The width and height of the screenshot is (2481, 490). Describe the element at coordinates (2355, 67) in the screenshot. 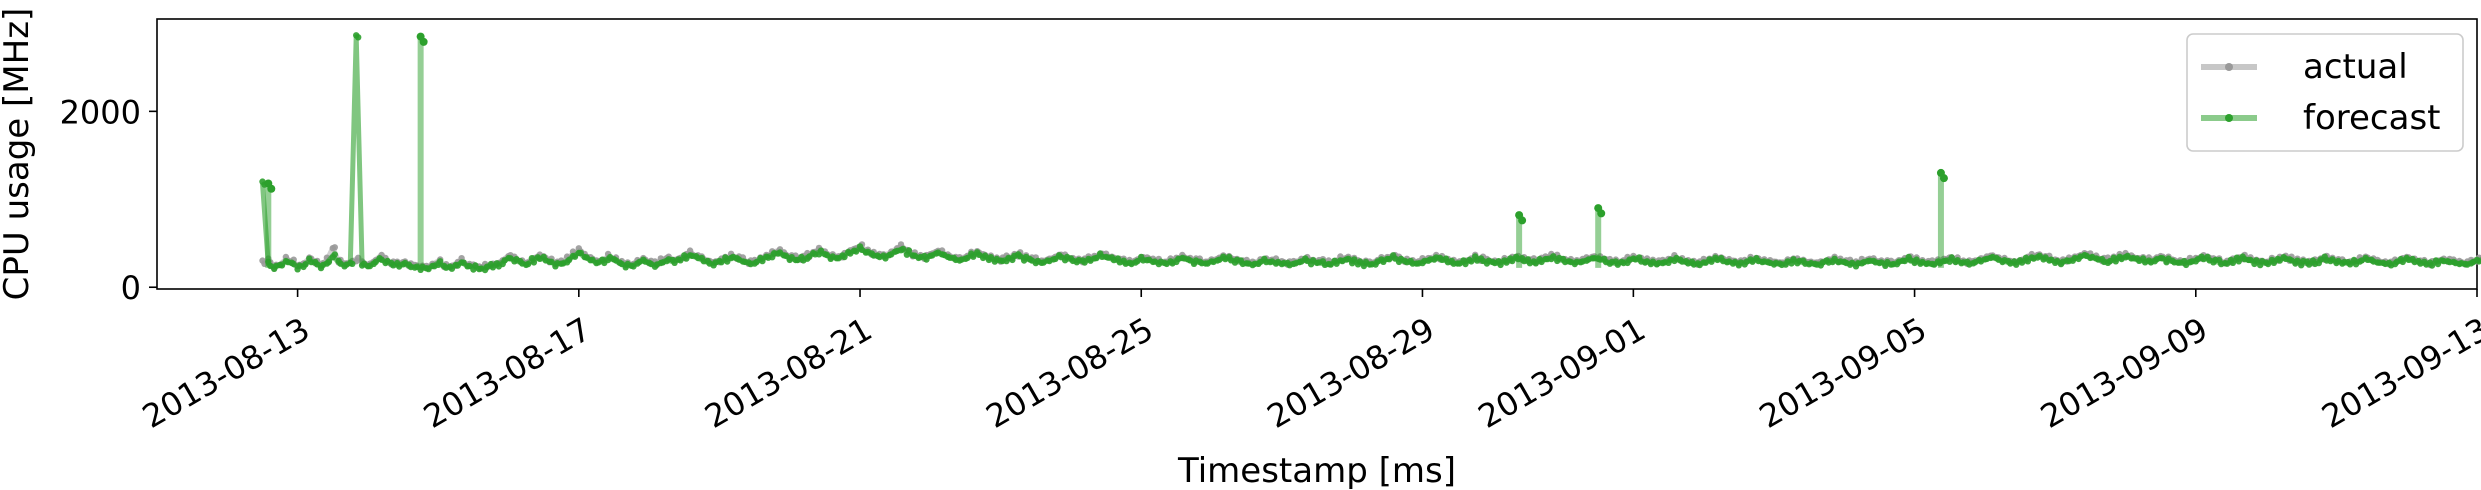

I see `legend-actual-label: actual` at that location.